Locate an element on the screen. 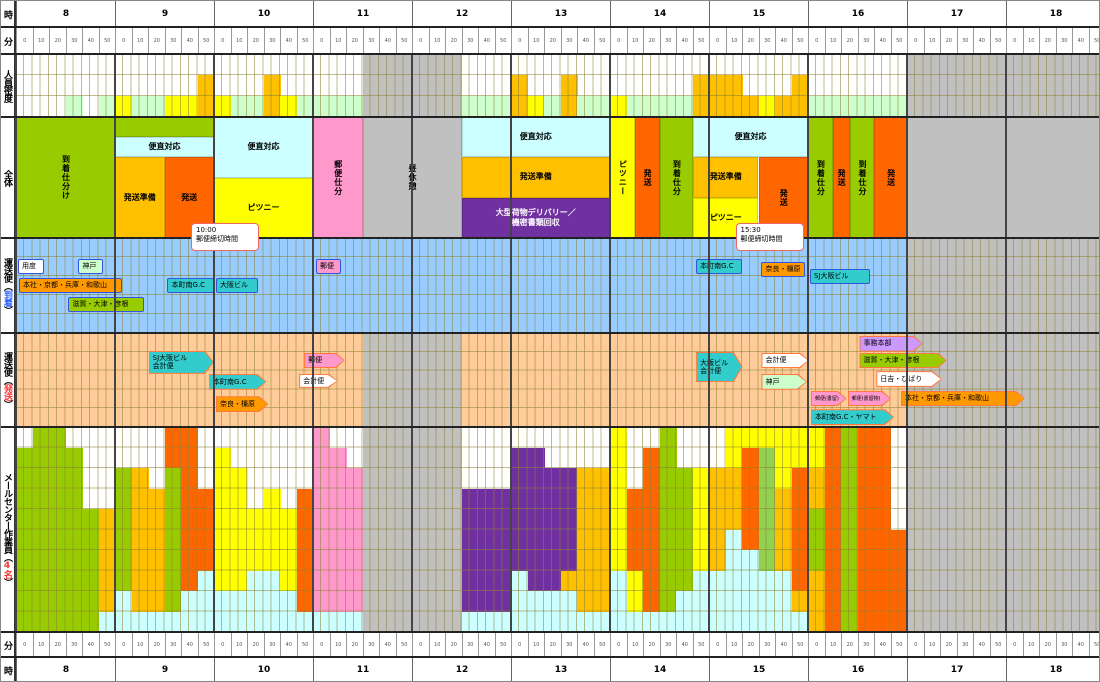 This screenshot has height=682, width=1100. departure-arrow-label: 会計便 is located at coordinates (318, 381).